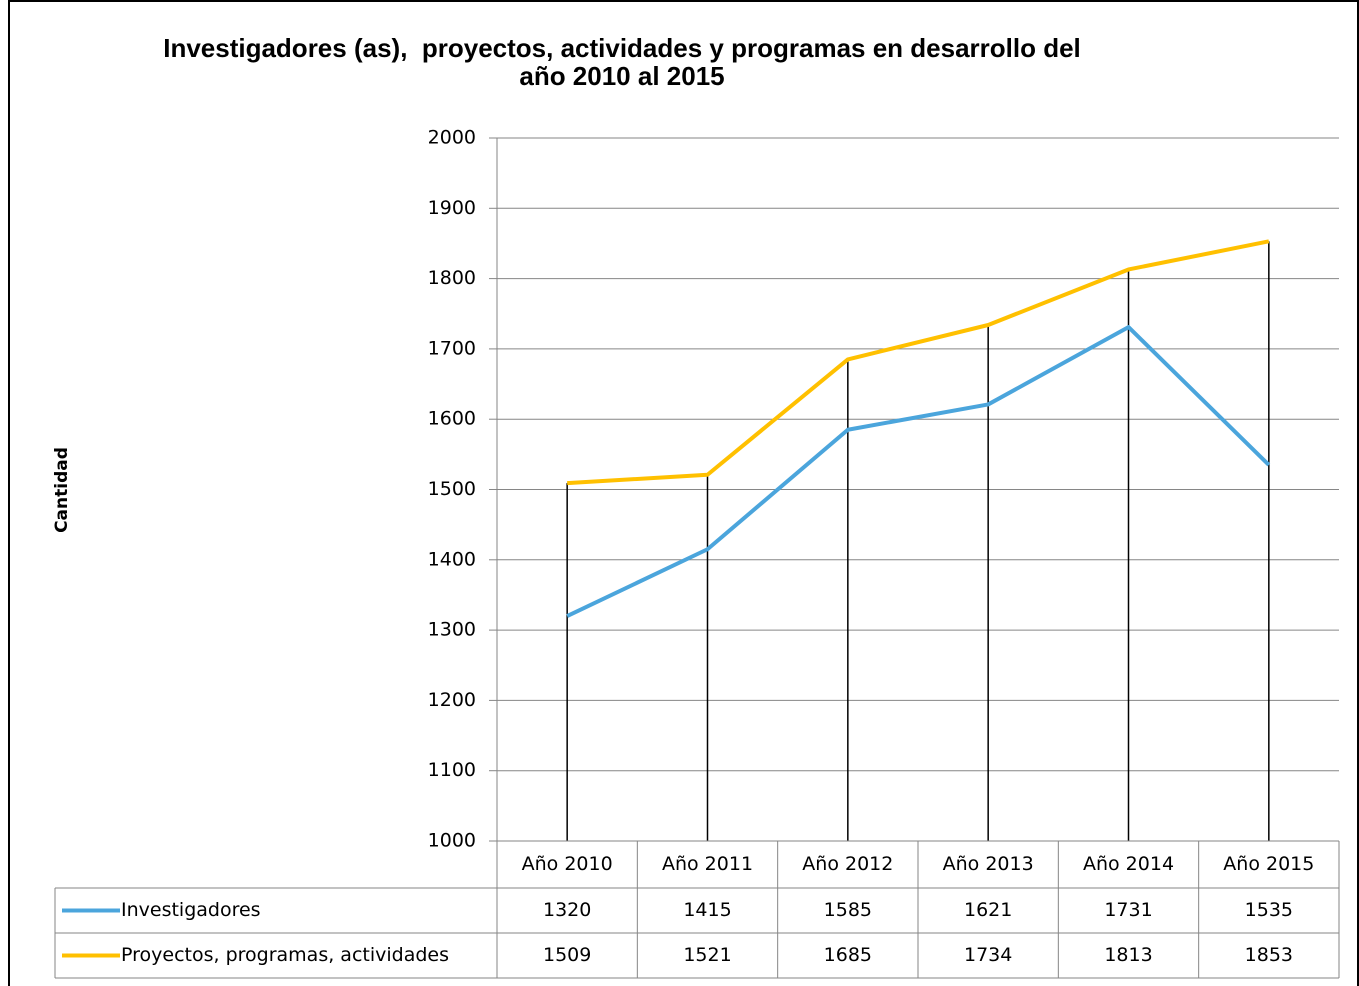 The width and height of the screenshot is (1359, 986). I want to click on y-axis-label: Cantidad, so click(62, 490).